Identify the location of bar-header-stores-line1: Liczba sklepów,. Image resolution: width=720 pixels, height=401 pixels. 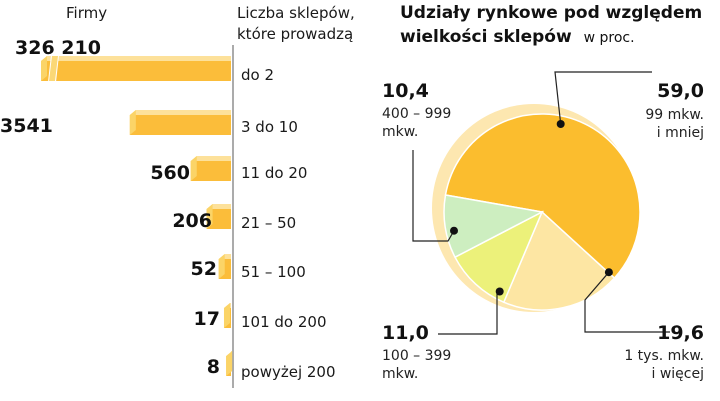
(296, 13).